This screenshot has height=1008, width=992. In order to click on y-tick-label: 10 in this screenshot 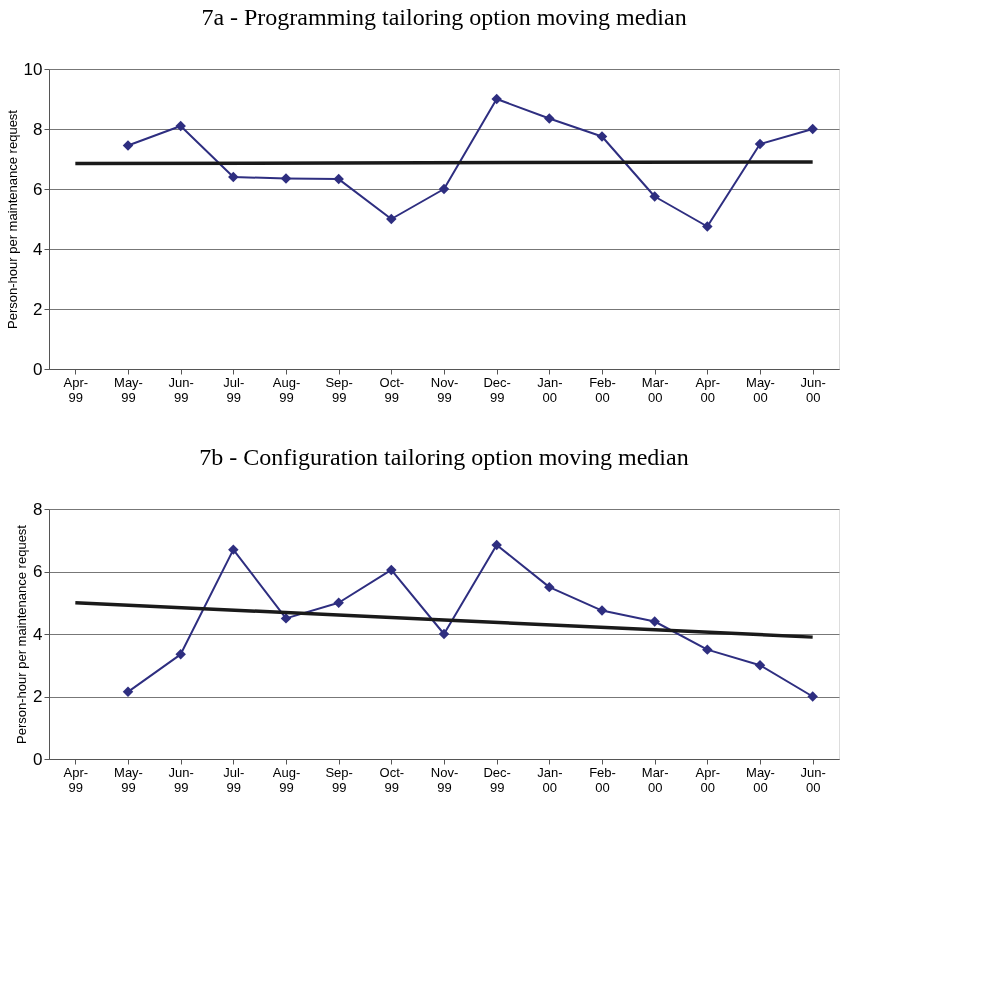, I will do `click(33, 69)`.